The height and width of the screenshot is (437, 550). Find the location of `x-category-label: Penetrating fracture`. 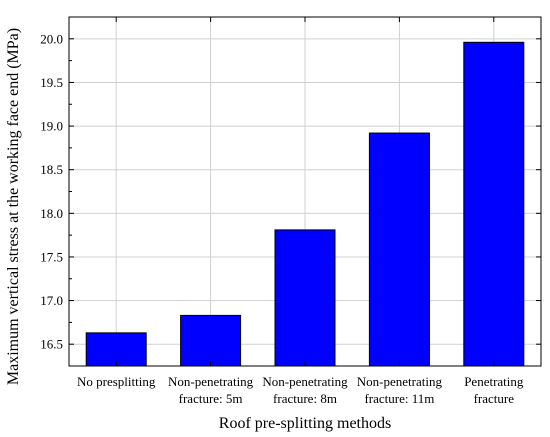

x-category-label: Penetrating fracture is located at coordinates (494, 390).